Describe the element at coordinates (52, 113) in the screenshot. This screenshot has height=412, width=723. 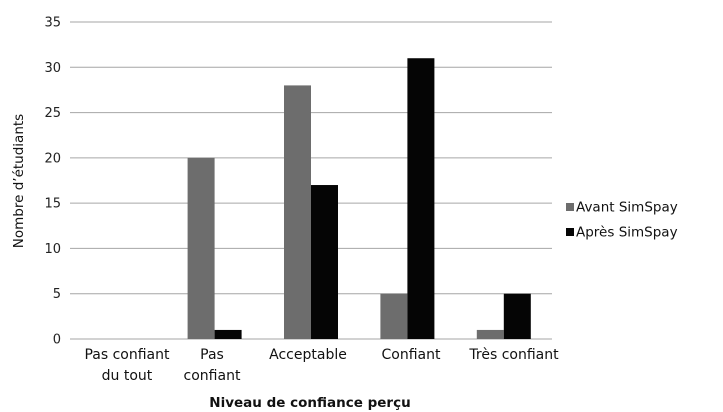
I see `y-tick-label: 25` at that location.